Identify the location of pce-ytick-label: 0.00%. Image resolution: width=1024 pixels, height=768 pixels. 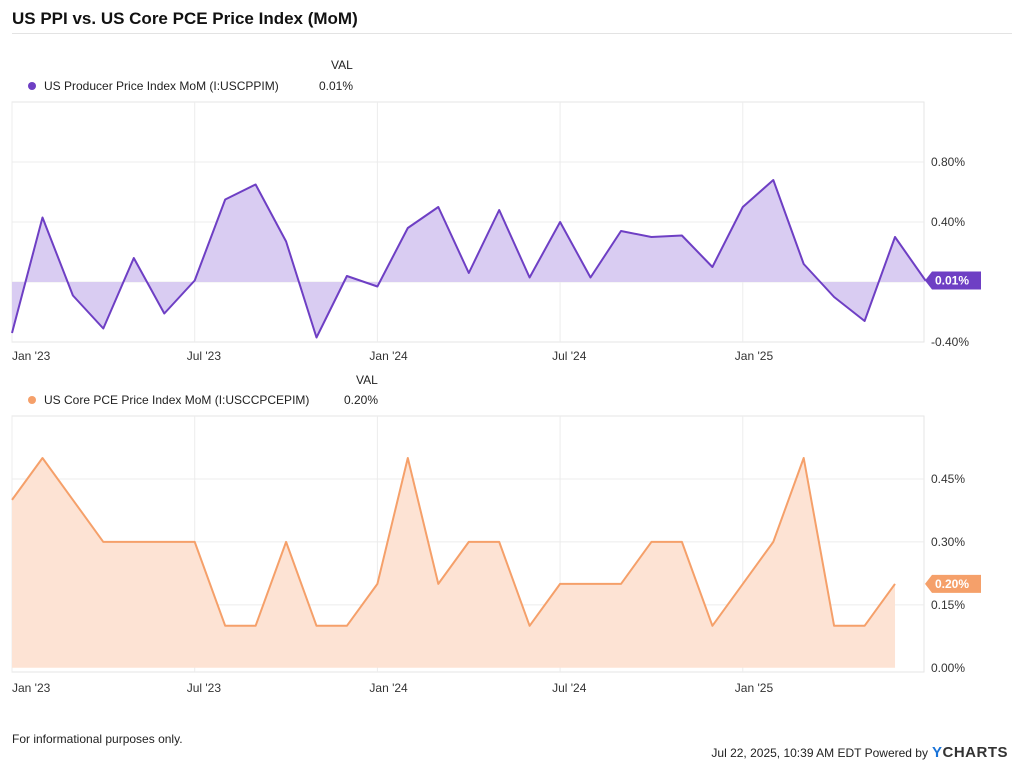
(948, 668).